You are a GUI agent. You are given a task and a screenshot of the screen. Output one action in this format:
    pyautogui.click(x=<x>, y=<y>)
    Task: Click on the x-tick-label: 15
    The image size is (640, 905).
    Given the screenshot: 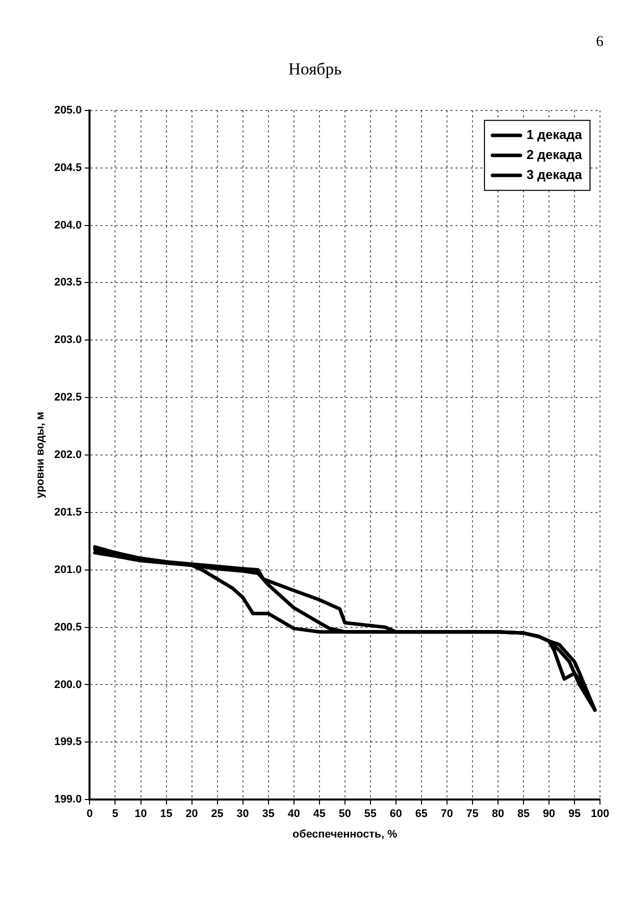 What is the action you would take?
    pyautogui.click(x=166, y=814)
    